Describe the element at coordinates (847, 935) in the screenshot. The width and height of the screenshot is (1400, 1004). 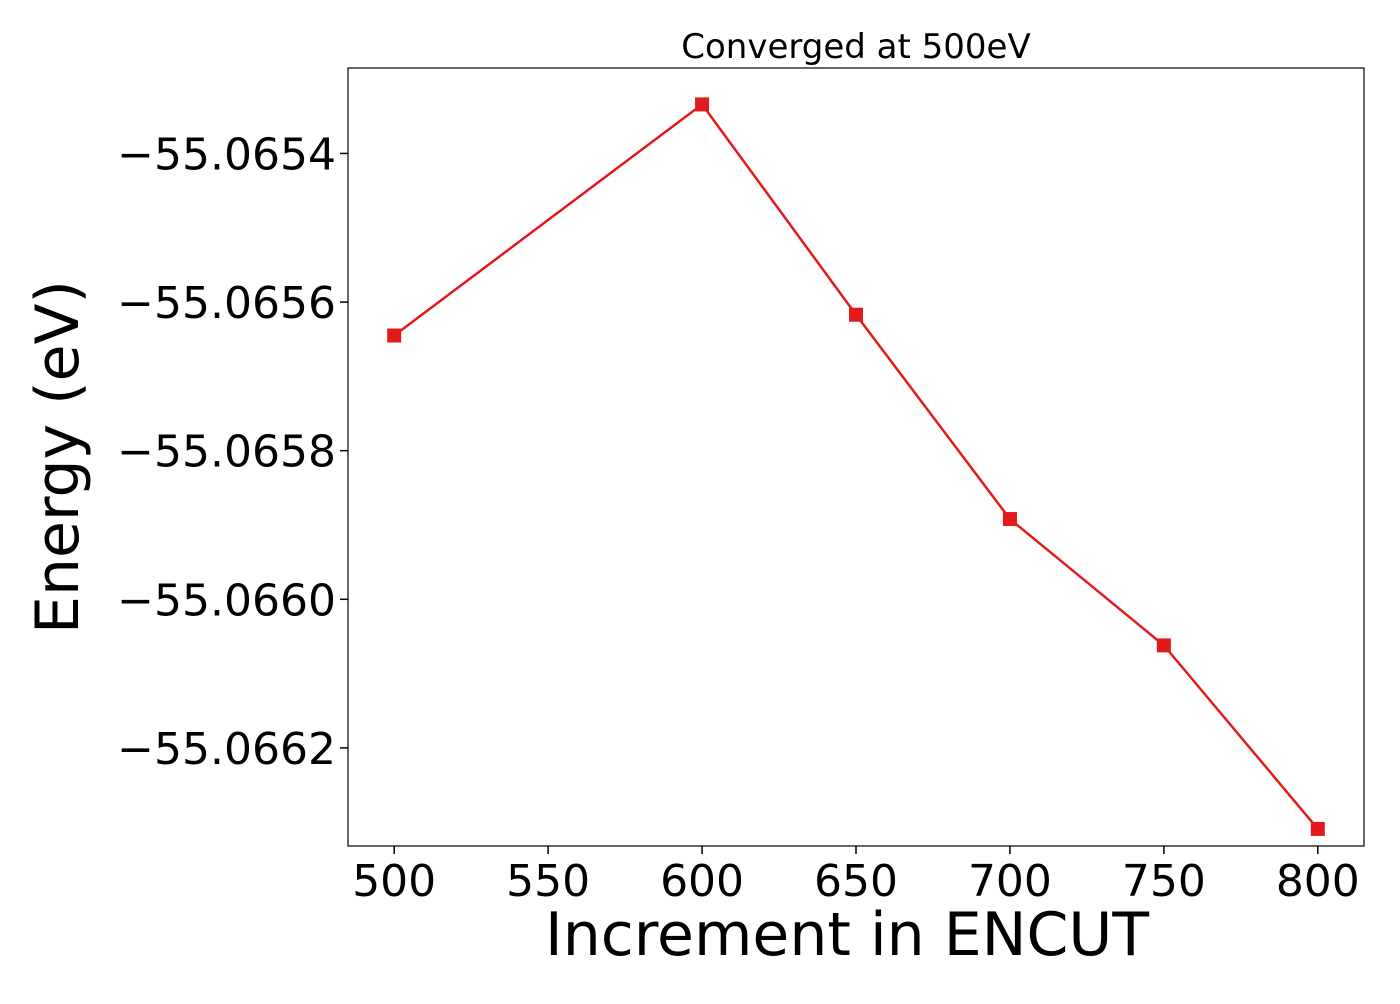
I see `x-axis-label: Increment in ENCUT` at that location.